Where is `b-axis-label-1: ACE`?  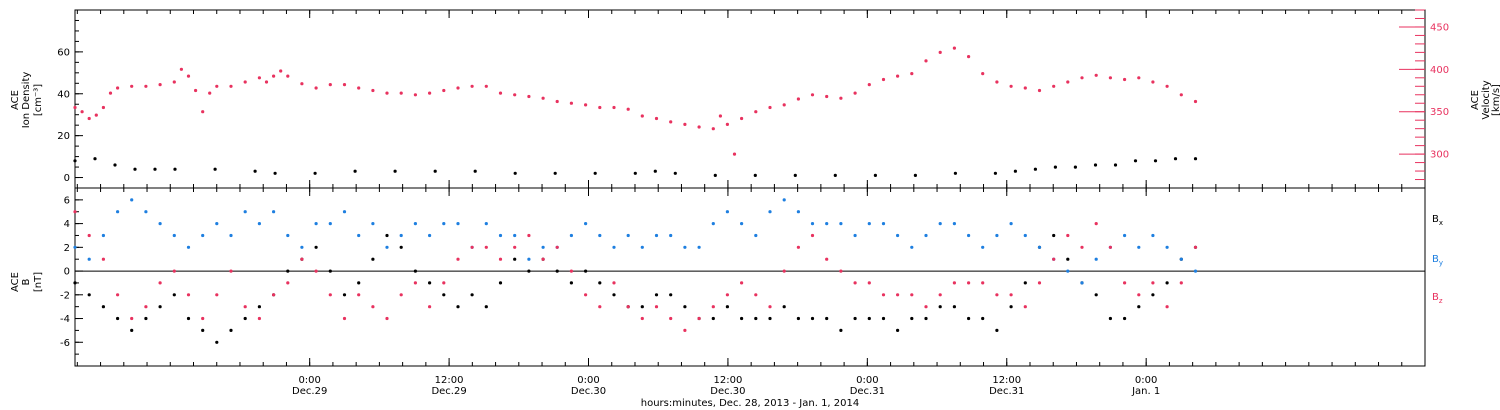 b-axis-label-1: ACE is located at coordinates (15, 282).